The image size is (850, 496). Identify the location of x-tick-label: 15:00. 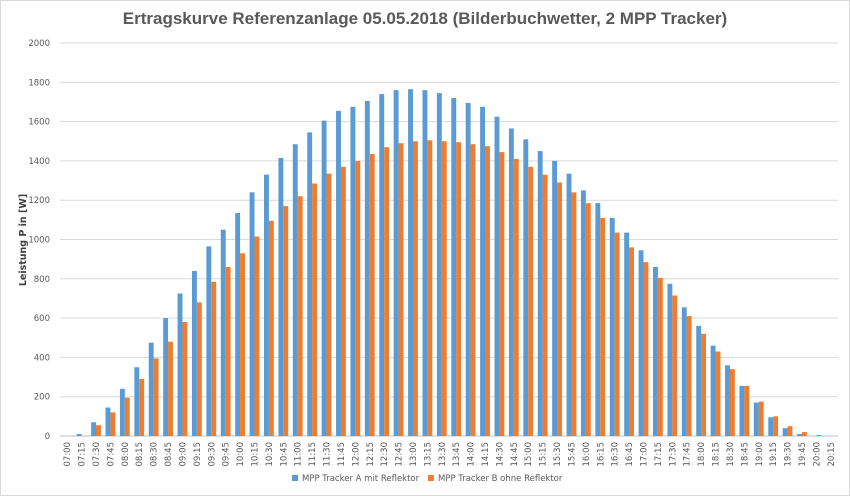
(529, 454).